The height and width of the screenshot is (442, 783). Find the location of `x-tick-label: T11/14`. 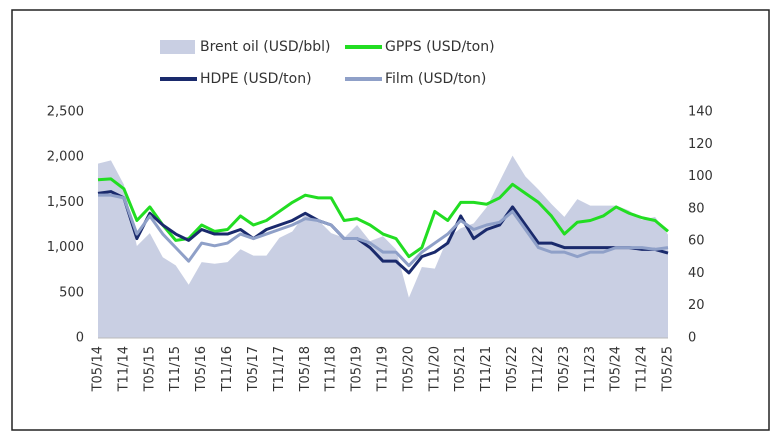

x-tick-label: T11/14 is located at coordinates (123, 369).